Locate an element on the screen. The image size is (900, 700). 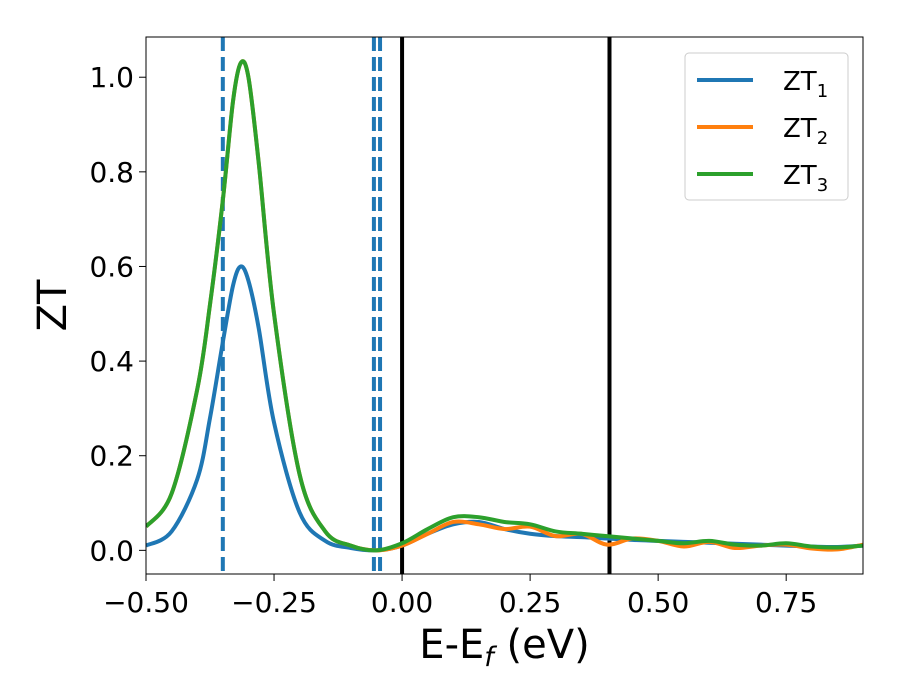
y-tick-label: 0.0 is located at coordinates (111, 550).